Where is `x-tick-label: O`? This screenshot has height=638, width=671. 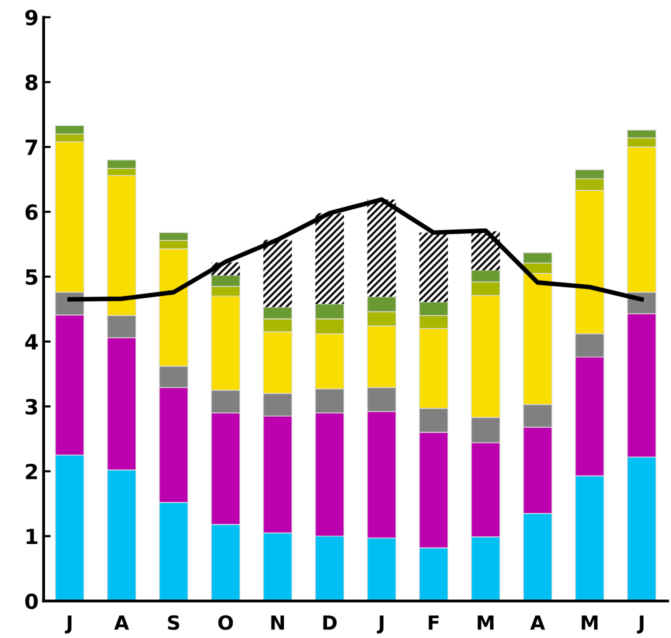
x-tick-label: O is located at coordinates (225, 622).